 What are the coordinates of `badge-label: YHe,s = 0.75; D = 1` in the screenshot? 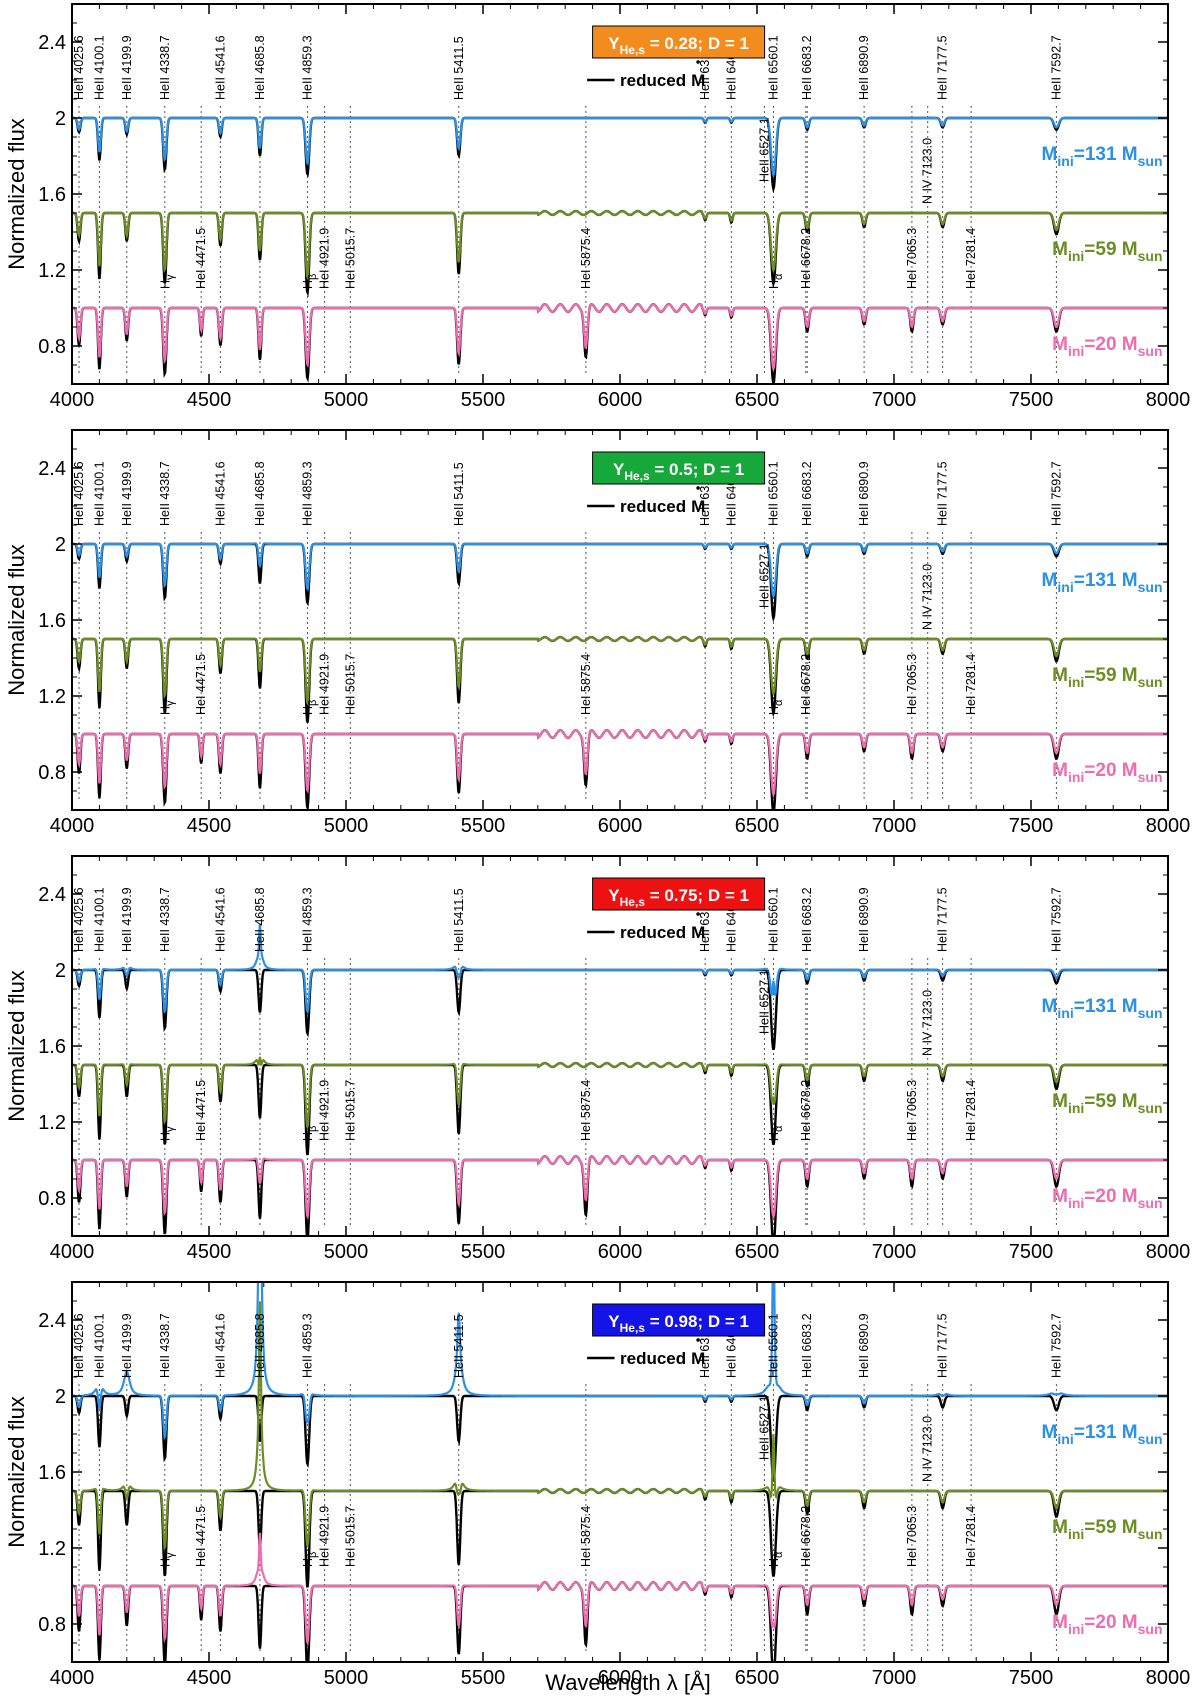 It's located at (678, 897).